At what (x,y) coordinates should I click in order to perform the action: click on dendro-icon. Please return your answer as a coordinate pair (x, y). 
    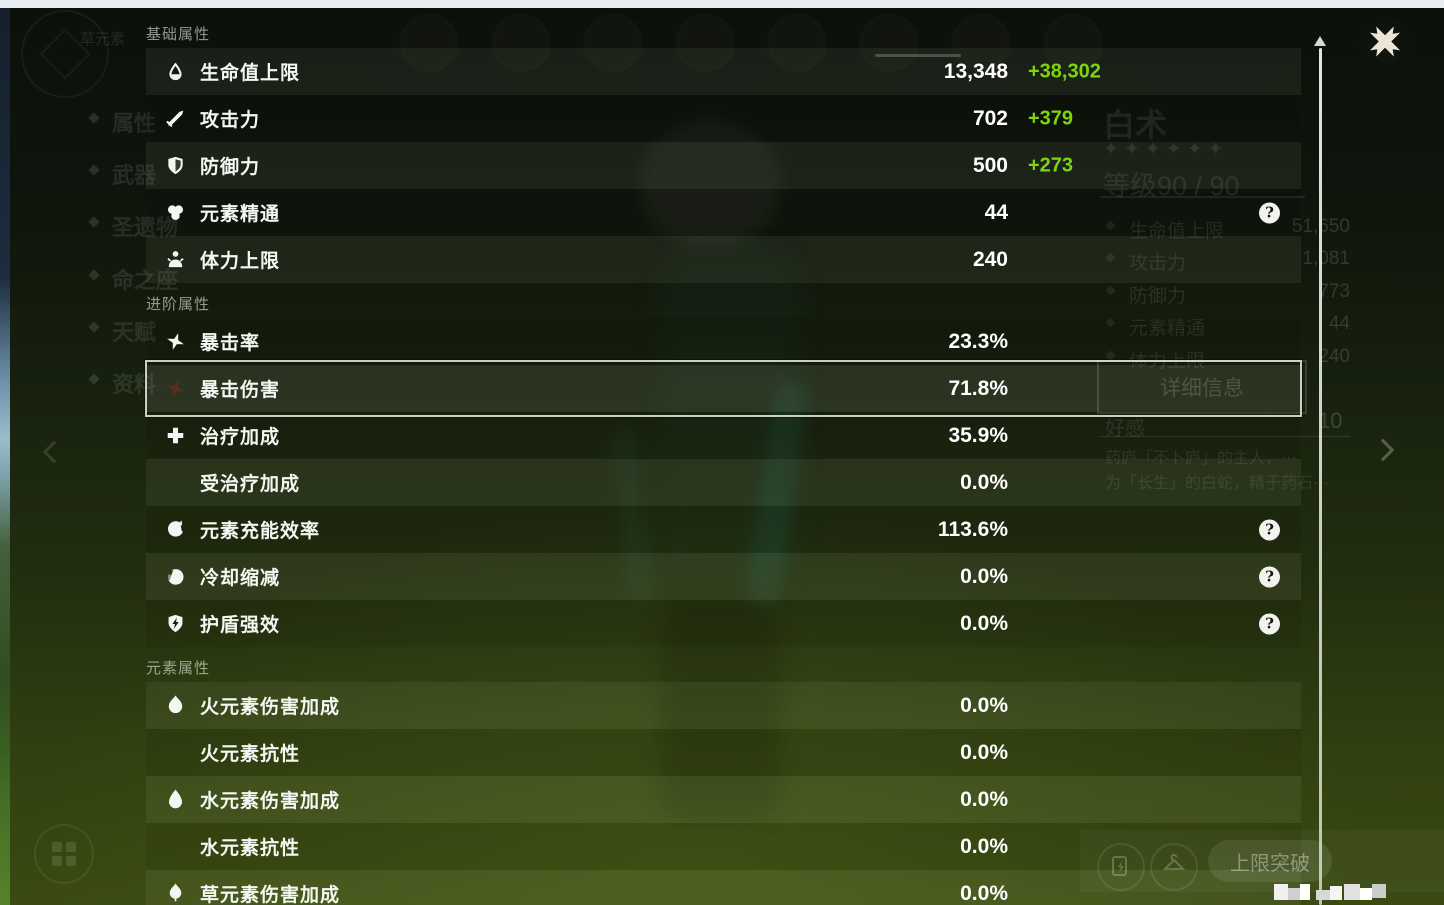
    Looking at the image, I should click on (173, 893).